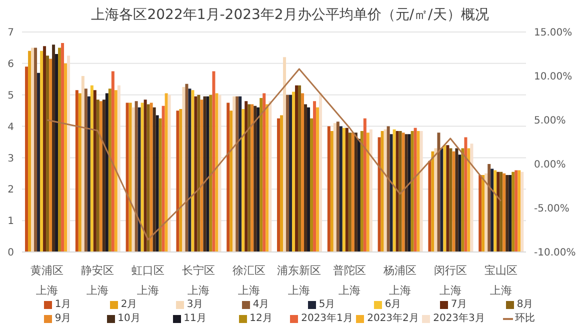 The image size is (580, 326). Describe the element at coordinates (11, 33) in the screenshot. I see `y-tick-label: 7` at that location.